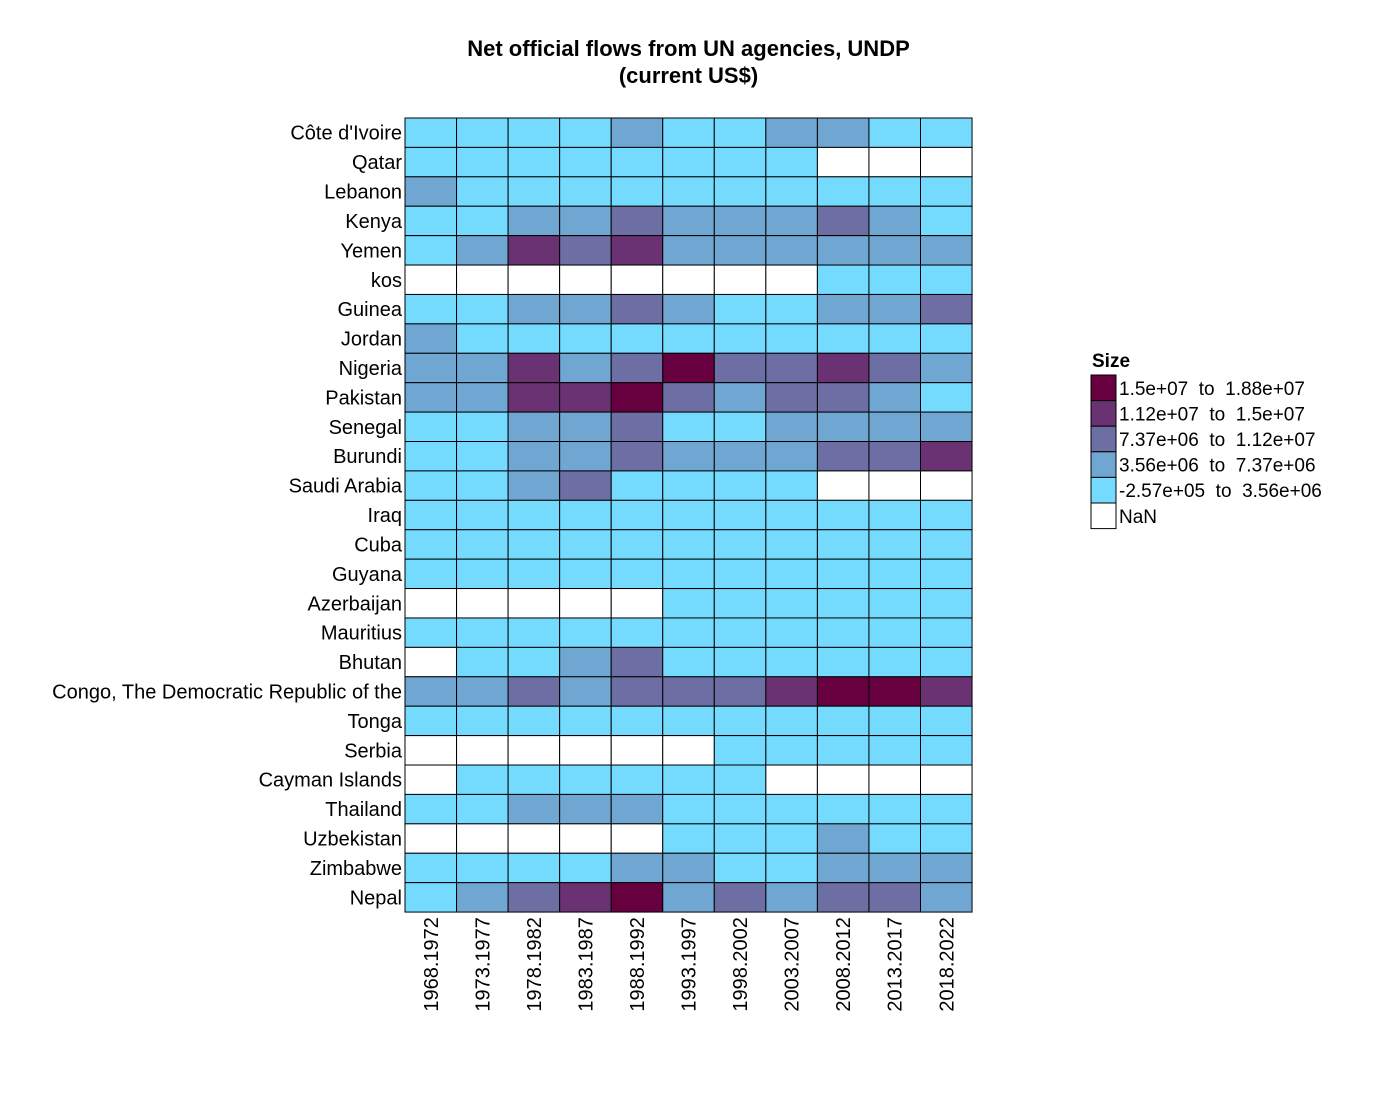  Describe the element at coordinates (330, 781) in the screenshot. I see `y-tick-label: Cayman Islands` at that location.